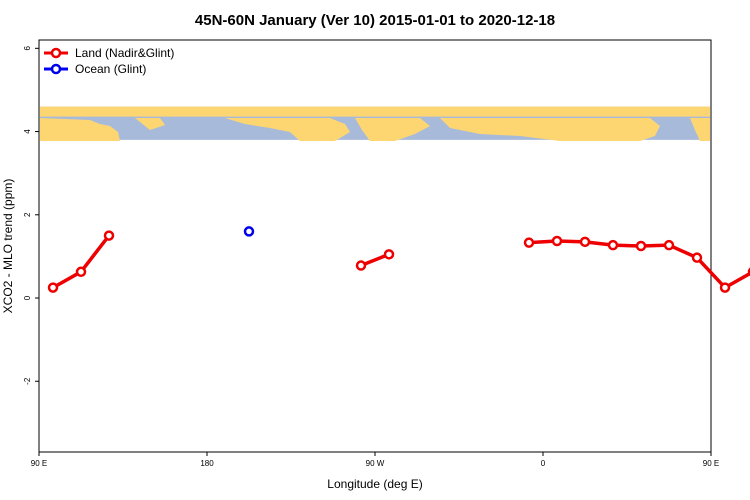 This screenshot has height=500, width=750. I want to click on x-tick-label: 180, so click(207, 463).